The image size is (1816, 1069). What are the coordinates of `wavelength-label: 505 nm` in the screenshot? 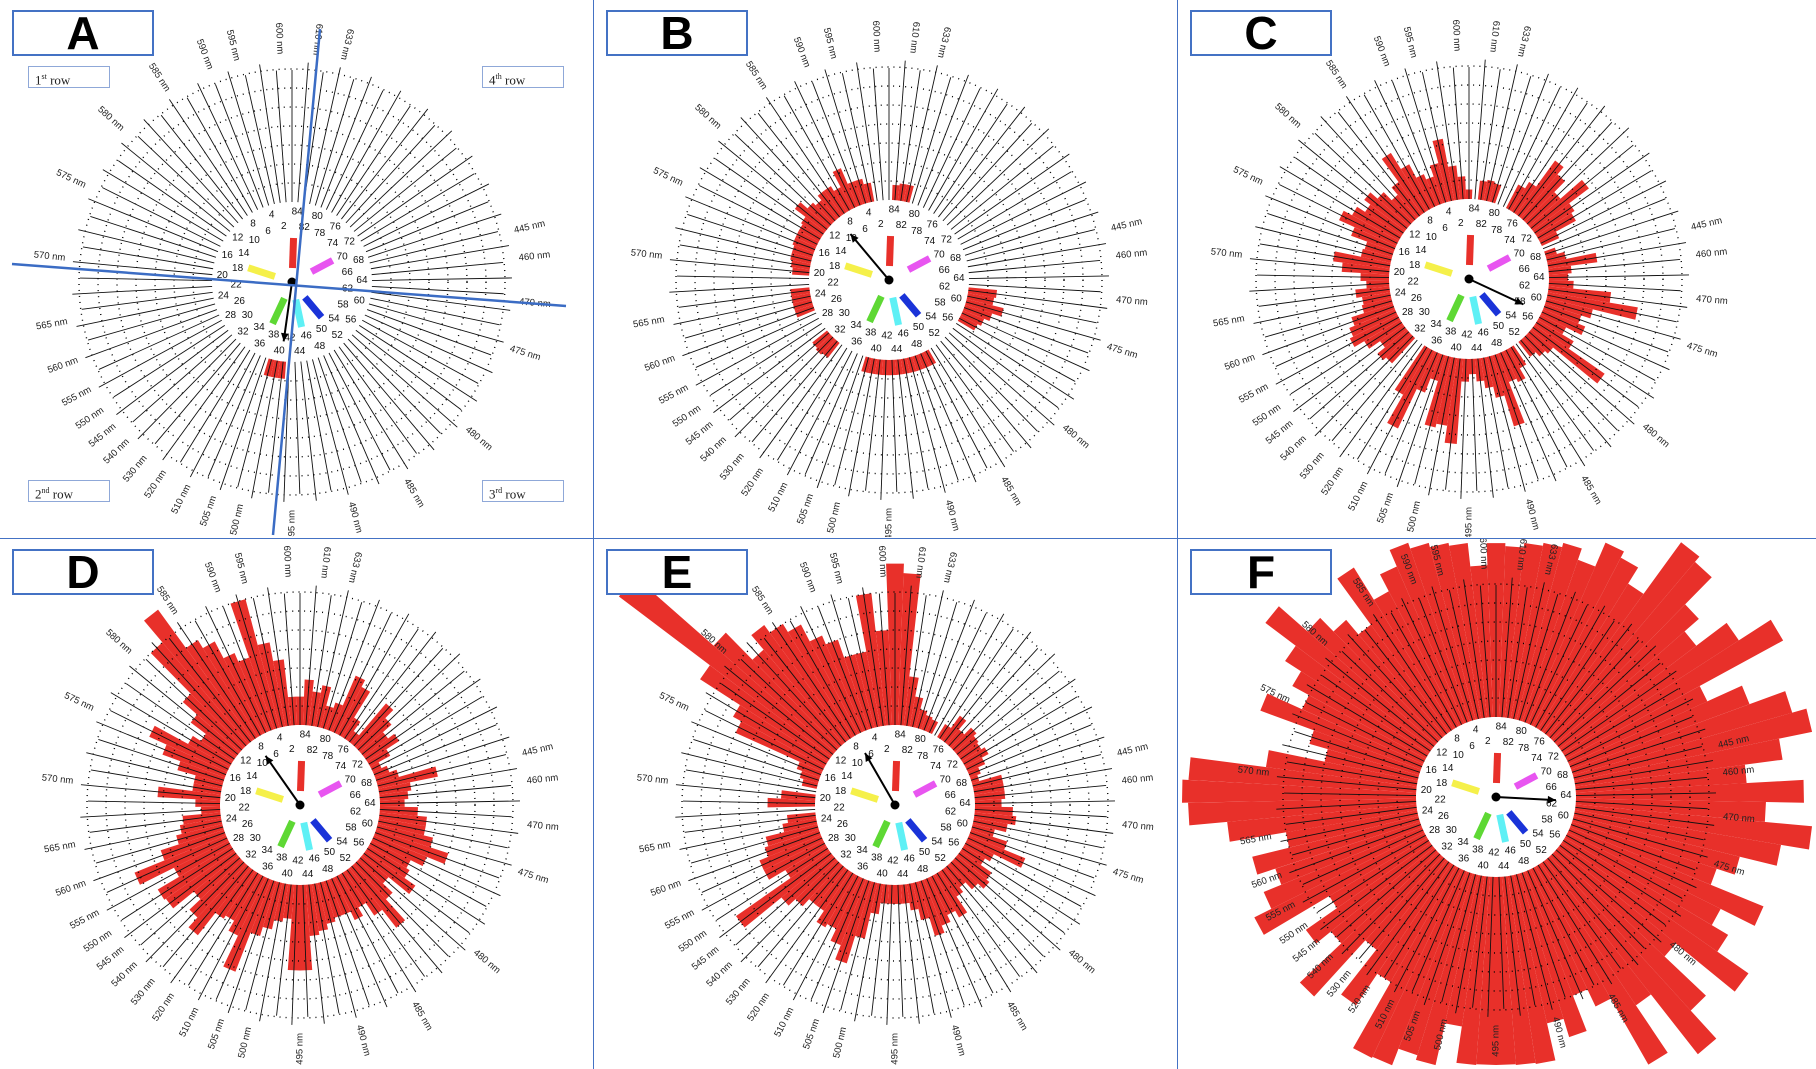 It's located at (216, 1034).